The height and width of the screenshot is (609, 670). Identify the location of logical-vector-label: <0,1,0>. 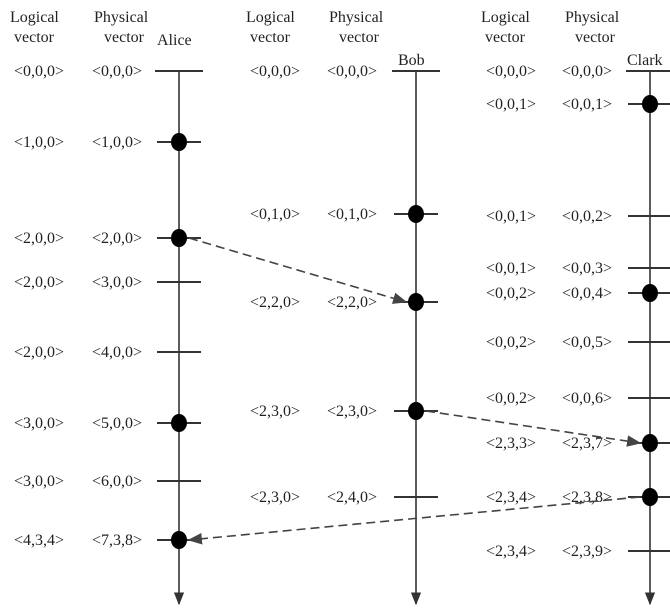
(275, 214).